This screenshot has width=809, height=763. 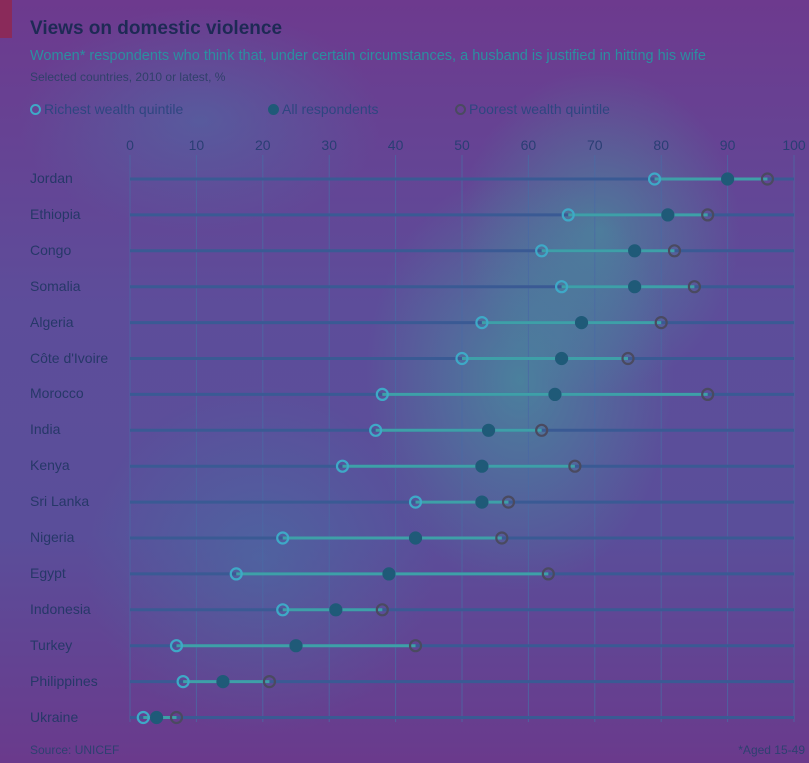 I want to click on legend-marker-all, so click(x=273, y=109).